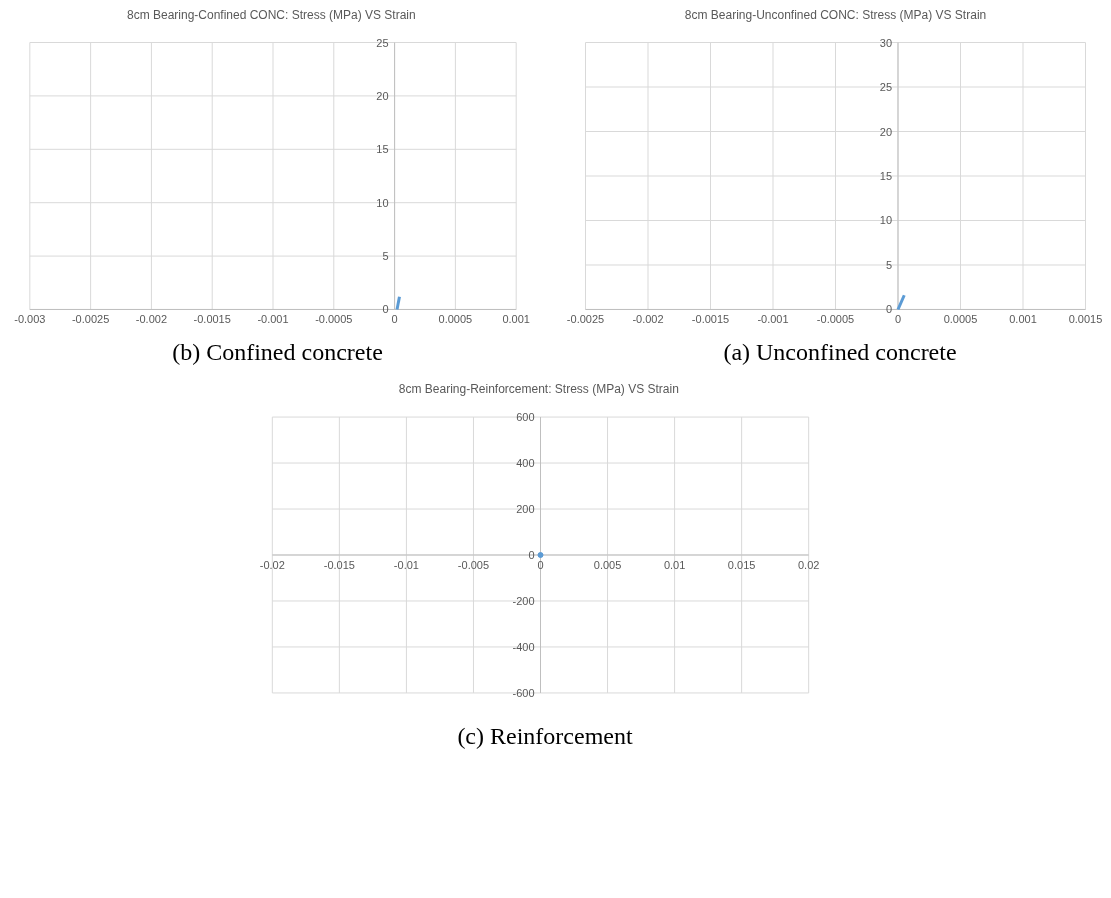  I want to click on x-tick-label: -0.01, so click(406, 565).